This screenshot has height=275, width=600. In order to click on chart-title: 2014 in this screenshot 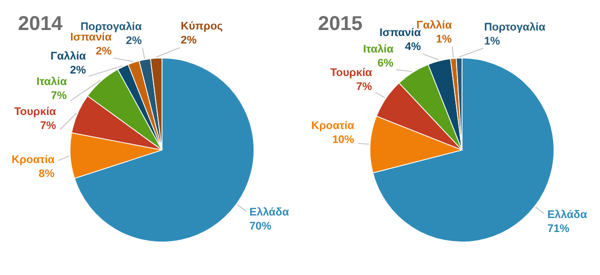, I will do `click(41, 24)`.